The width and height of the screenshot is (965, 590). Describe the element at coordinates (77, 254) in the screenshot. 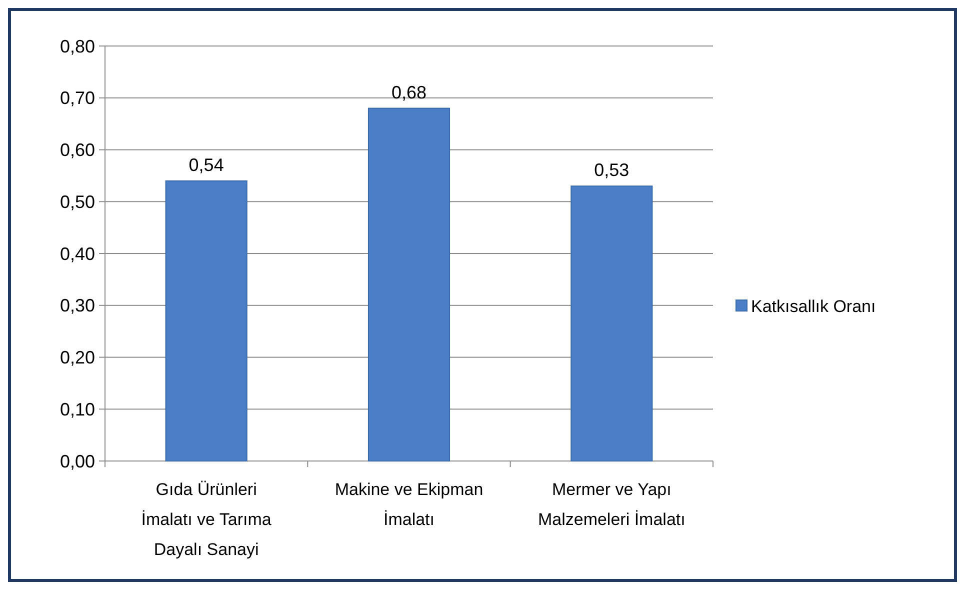

I see `y-tick-label: 0,40` at that location.